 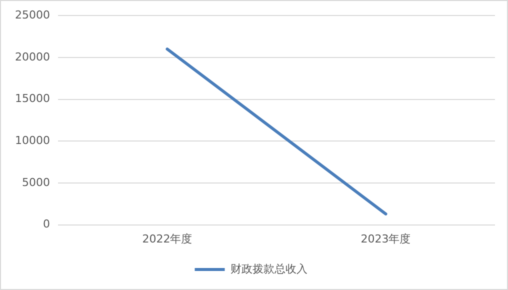 What do you see at coordinates (32, 57) in the screenshot?
I see `y-tick-label: 20000` at bounding box center [32, 57].